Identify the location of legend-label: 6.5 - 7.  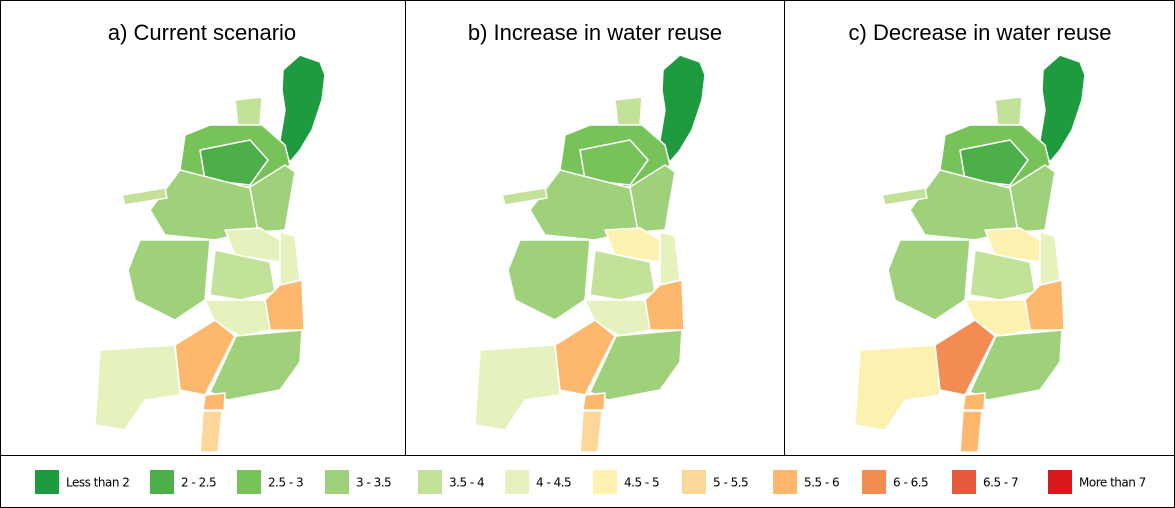
(1000, 483).